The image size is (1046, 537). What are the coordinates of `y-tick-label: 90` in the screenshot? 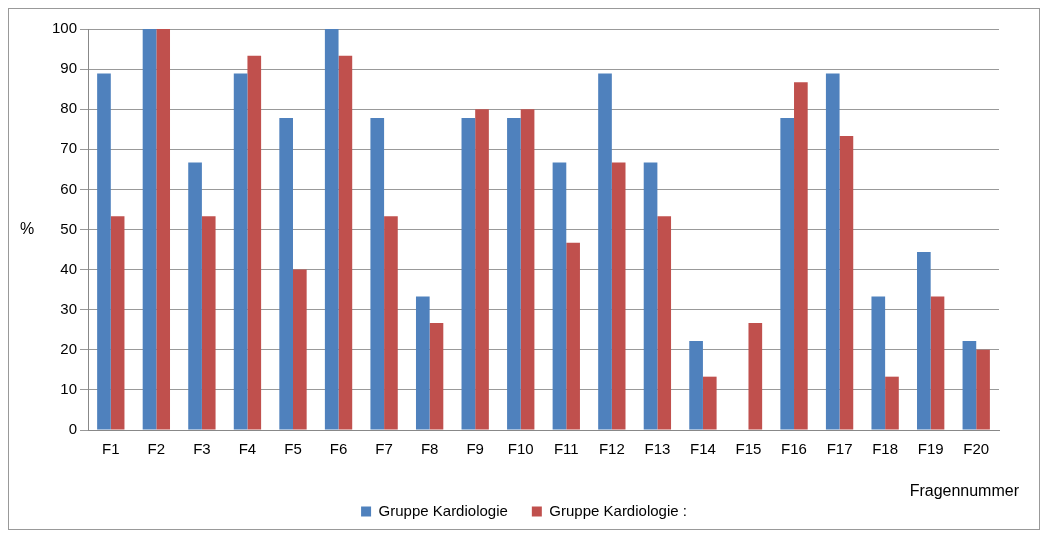 It's located at (69, 68).